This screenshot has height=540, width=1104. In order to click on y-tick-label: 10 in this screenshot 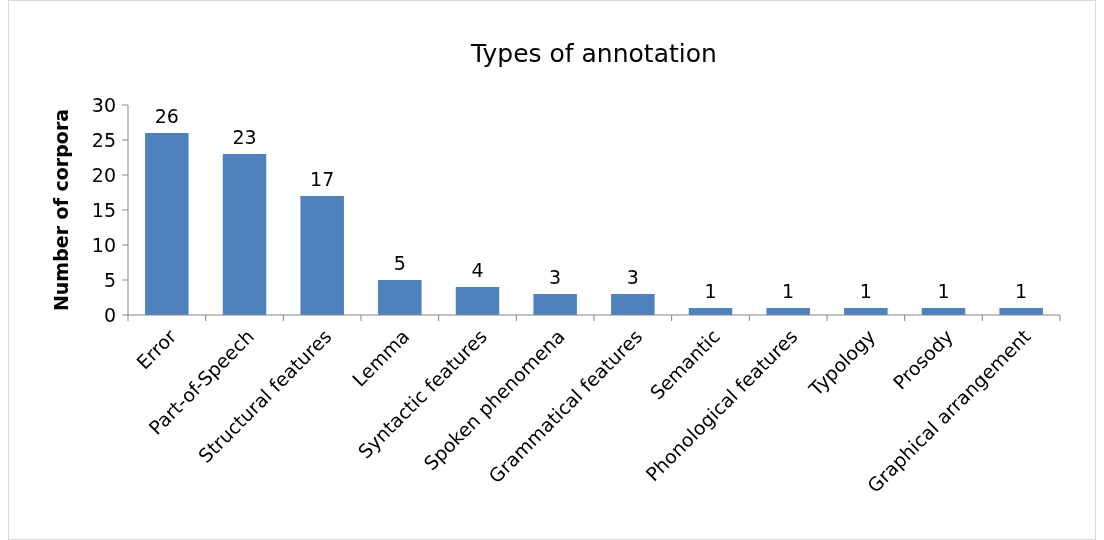, I will do `click(103, 244)`.